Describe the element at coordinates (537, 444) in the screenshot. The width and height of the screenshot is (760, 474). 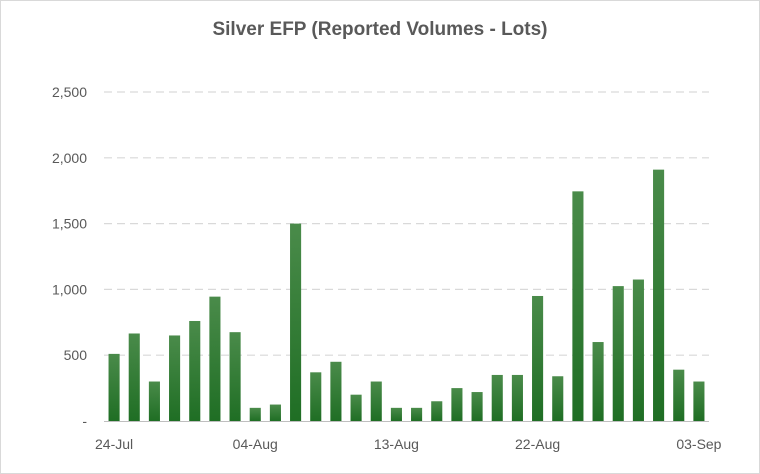
I see `x-tick-label: 22-Aug` at that location.